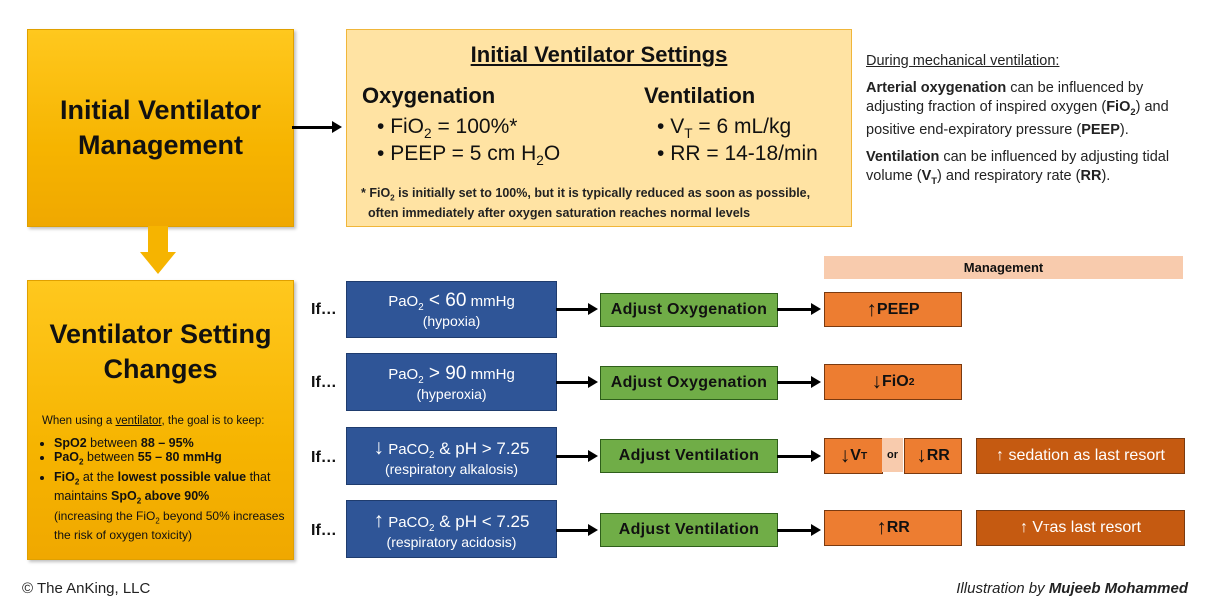  Describe the element at coordinates (893, 309) in the screenshot. I see `row1-management: ↑ PEEP` at that location.